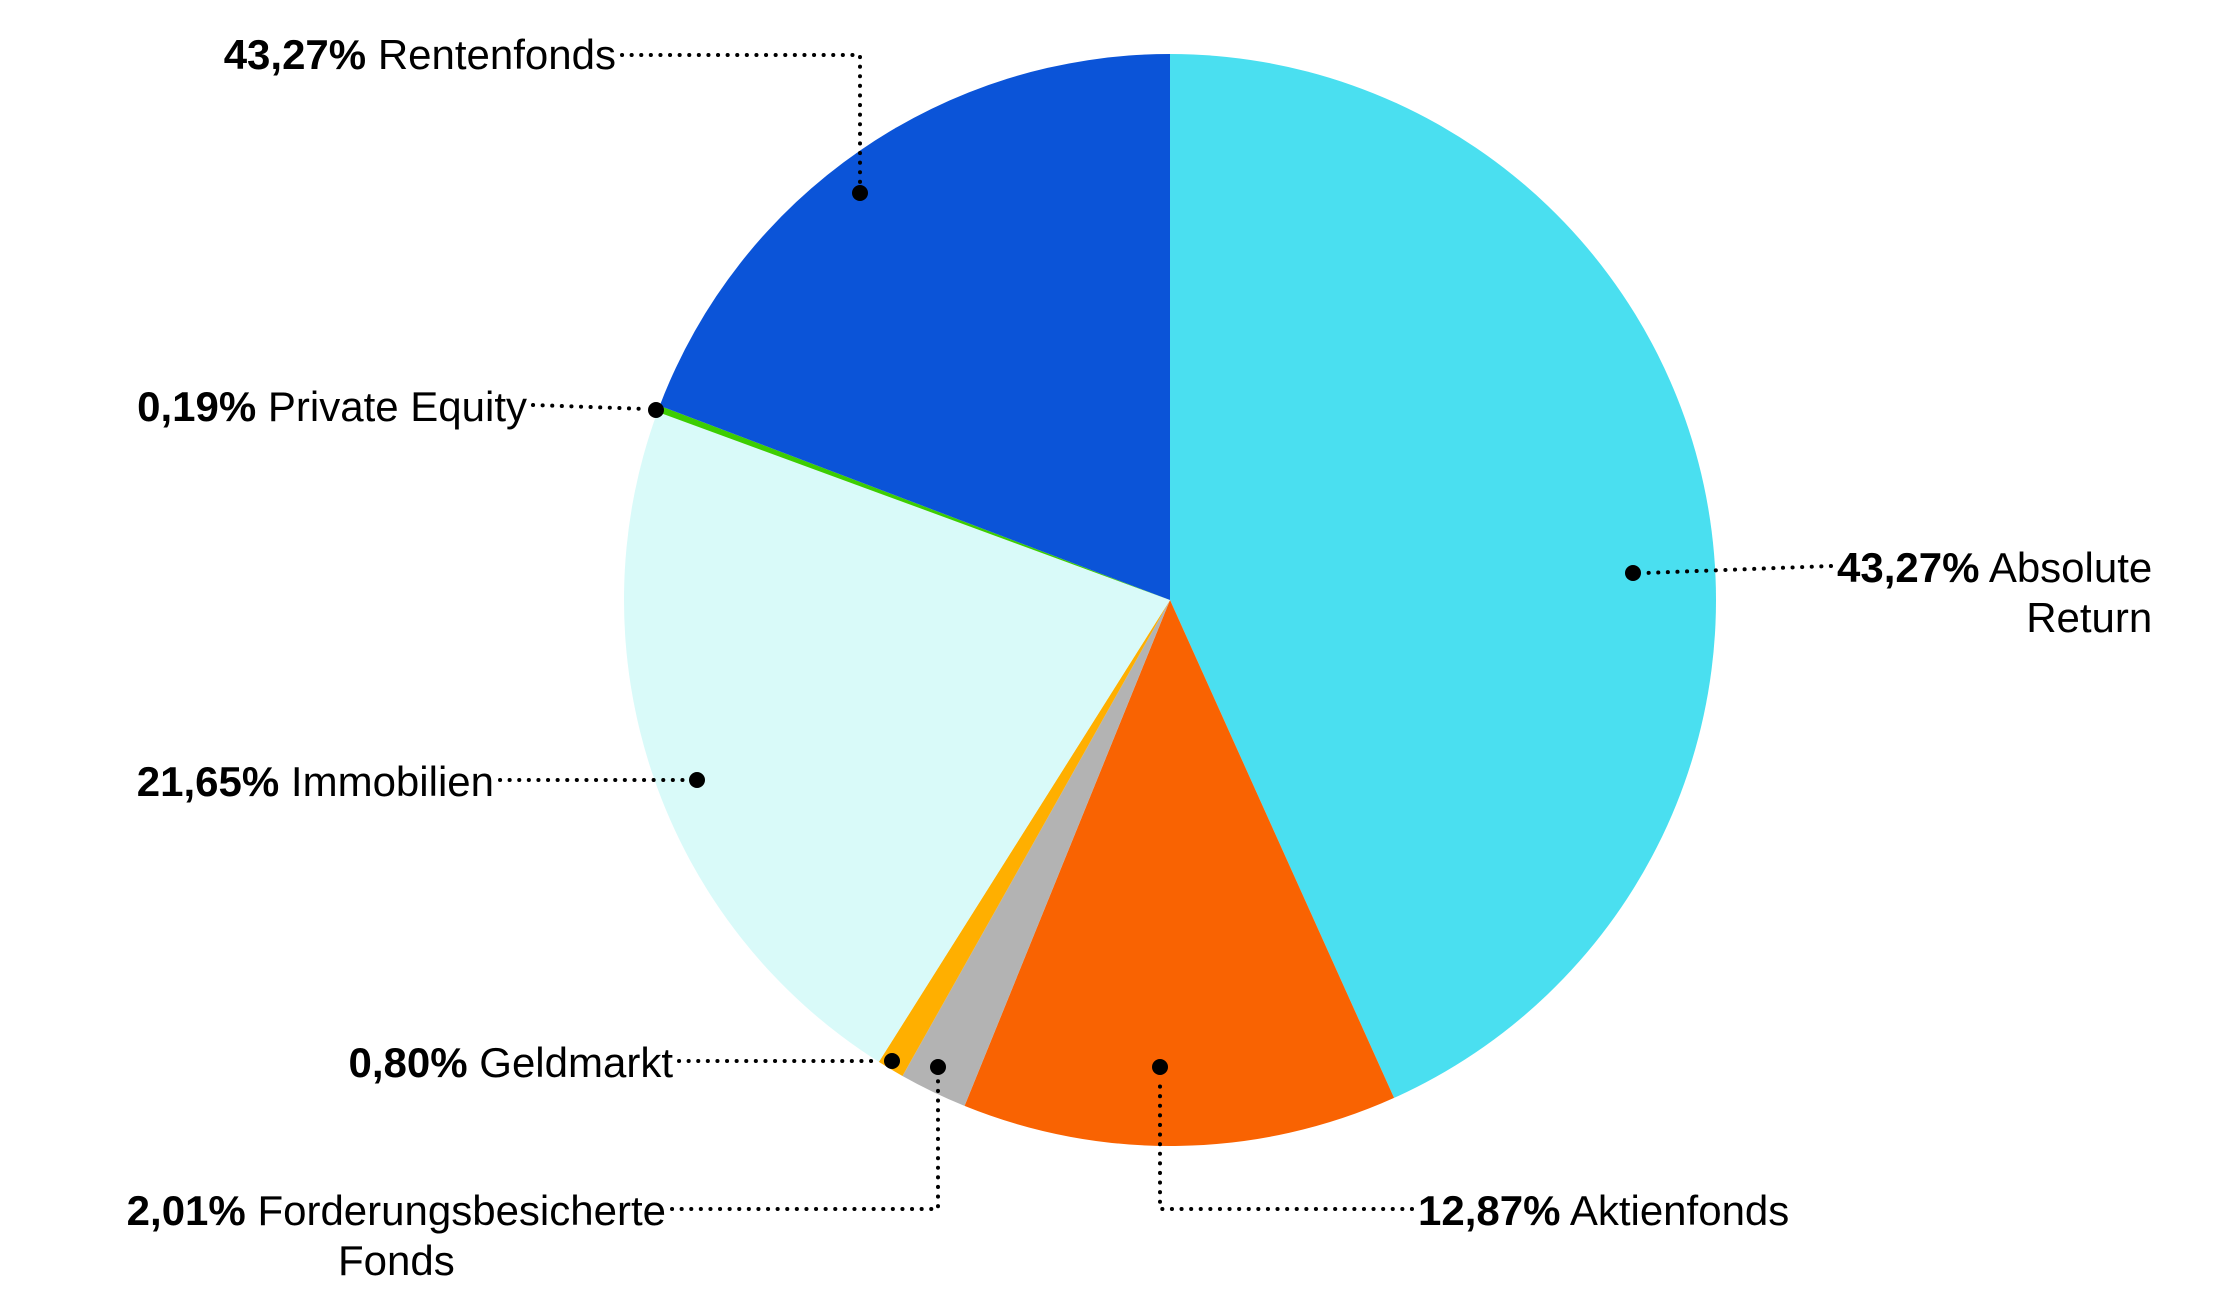 The image size is (2213, 1292). I want to click on percent-label: 0,19%, so click(197, 406).